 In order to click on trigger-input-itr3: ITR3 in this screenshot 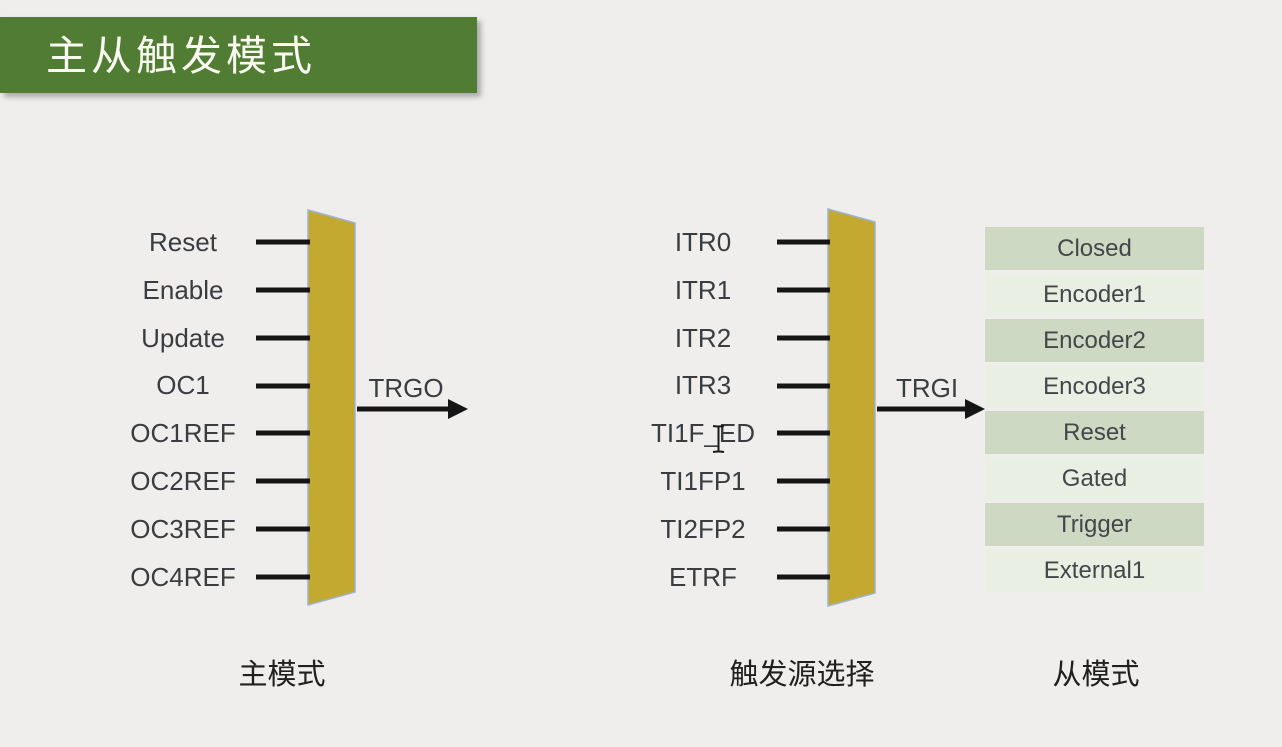, I will do `click(703, 385)`.